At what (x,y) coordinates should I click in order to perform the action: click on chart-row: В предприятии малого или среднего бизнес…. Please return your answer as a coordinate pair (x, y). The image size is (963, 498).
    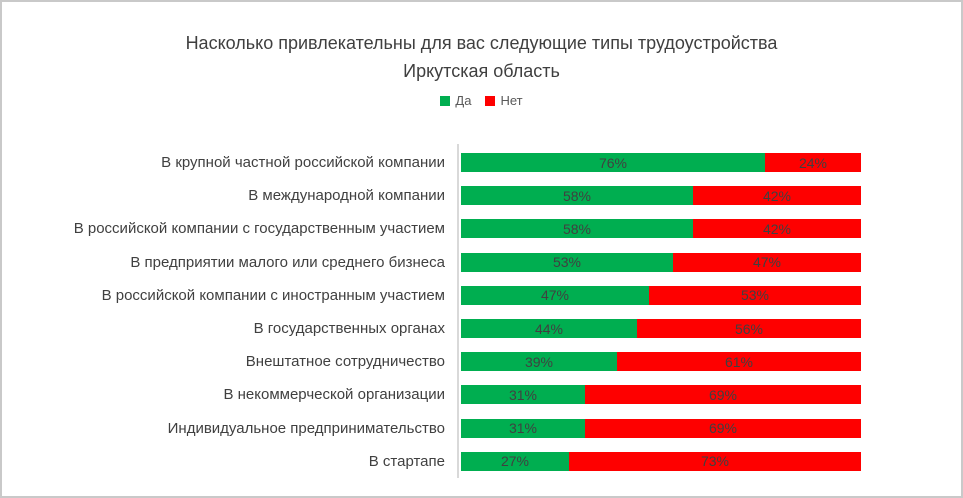
    Looking at the image, I should click on (481, 262).